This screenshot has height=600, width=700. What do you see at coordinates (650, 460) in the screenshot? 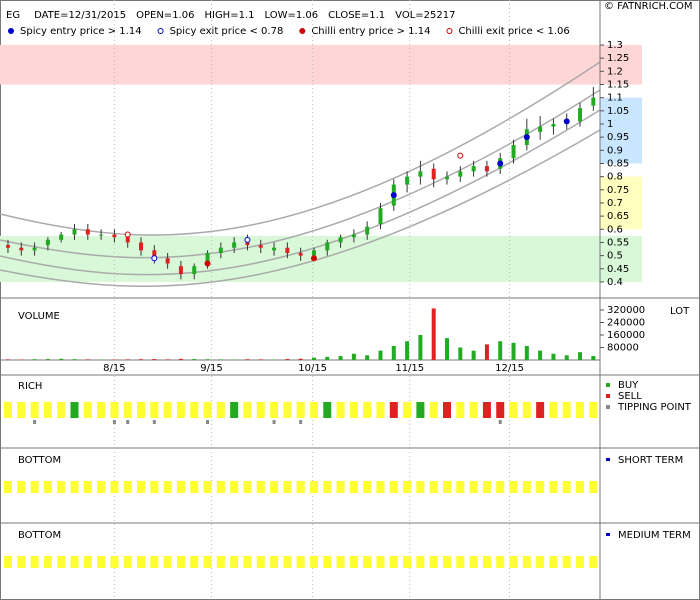
I see `bottom-legend-label: SHORT TERM` at bounding box center [650, 460].